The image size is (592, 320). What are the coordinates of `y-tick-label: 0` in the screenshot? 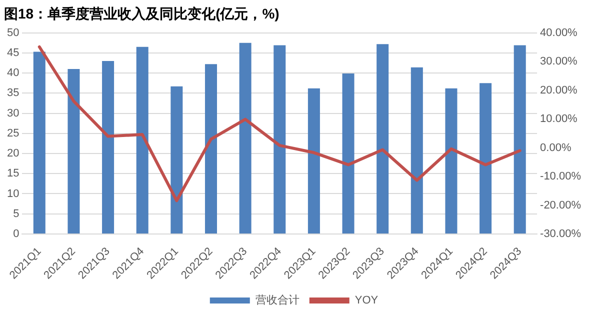 It's located at (16, 234).